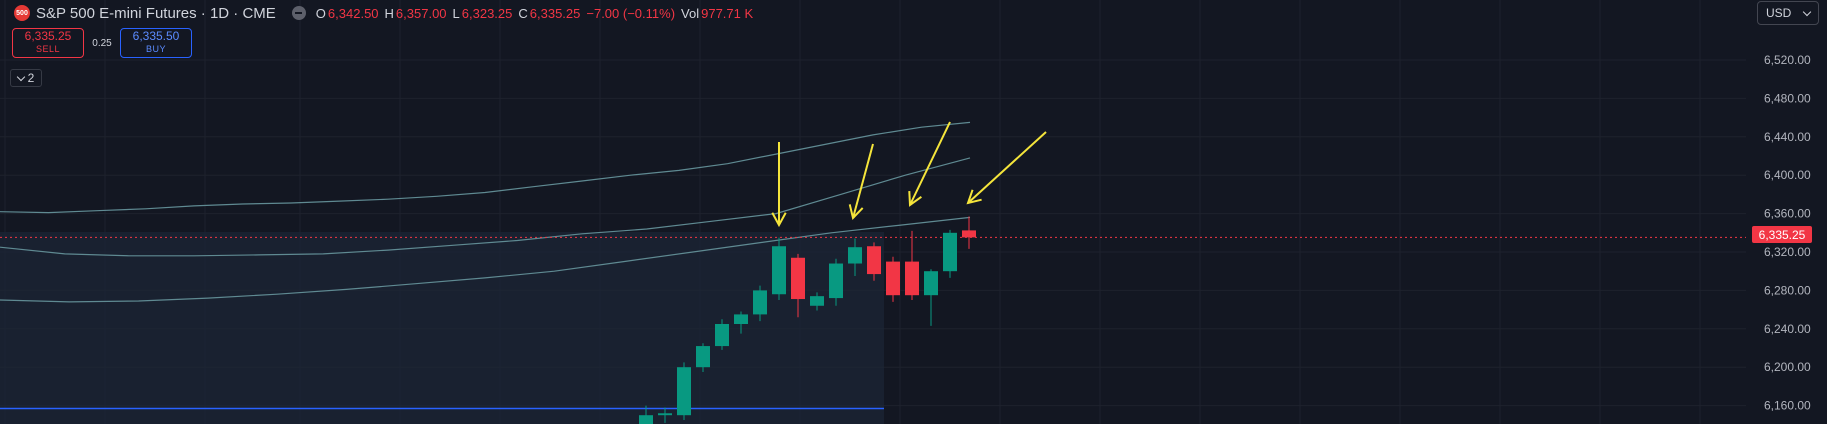 This screenshot has height=424, width=1827. I want to click on sell-label: SELL, so click(48, 49).